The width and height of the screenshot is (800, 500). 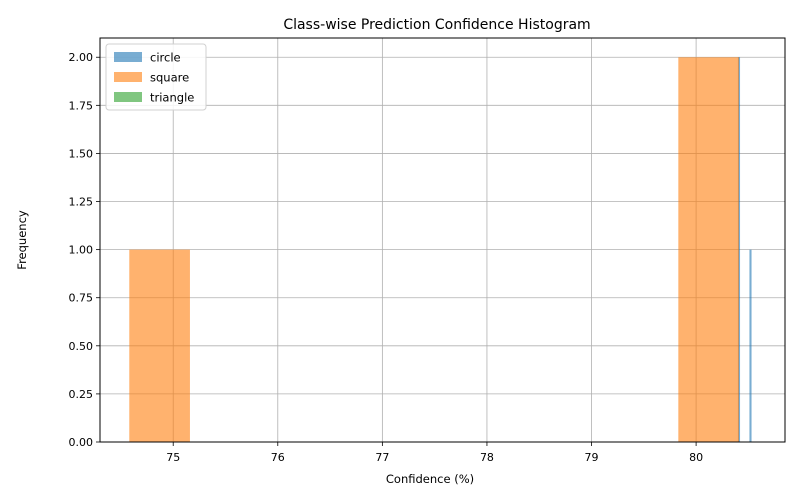 I want to click on y-tick-label: 1.50, so click(x=81, y=153).